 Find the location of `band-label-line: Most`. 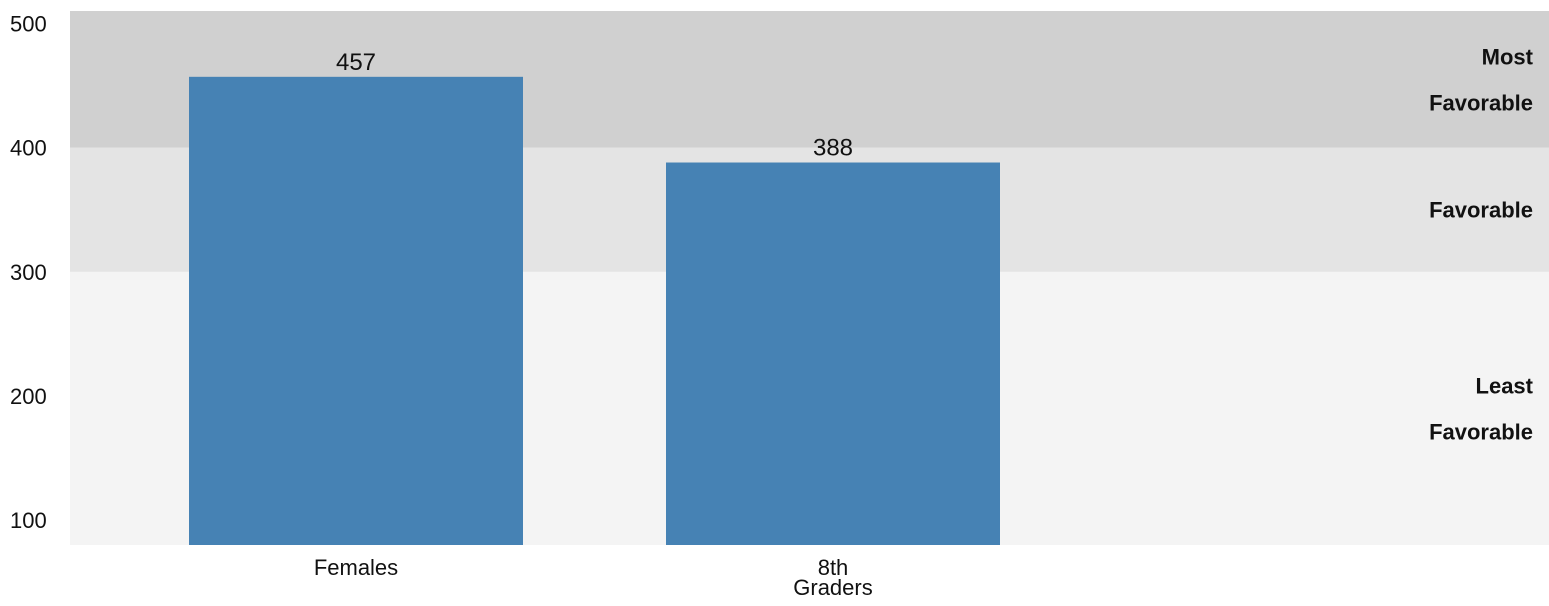

band-label-line: Most is located at coordinates (1508, 56).